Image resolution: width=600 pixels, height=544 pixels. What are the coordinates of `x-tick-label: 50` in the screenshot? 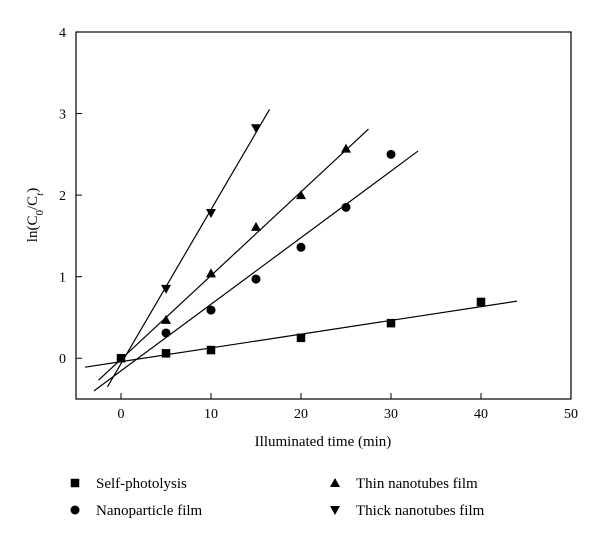 It's located at (571, 414).